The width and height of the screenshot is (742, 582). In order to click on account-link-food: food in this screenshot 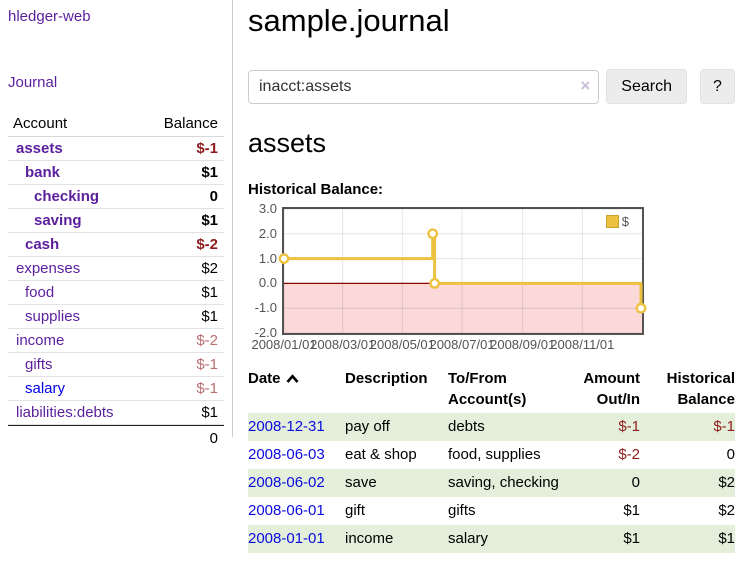, I will do `click(40, 292)`.